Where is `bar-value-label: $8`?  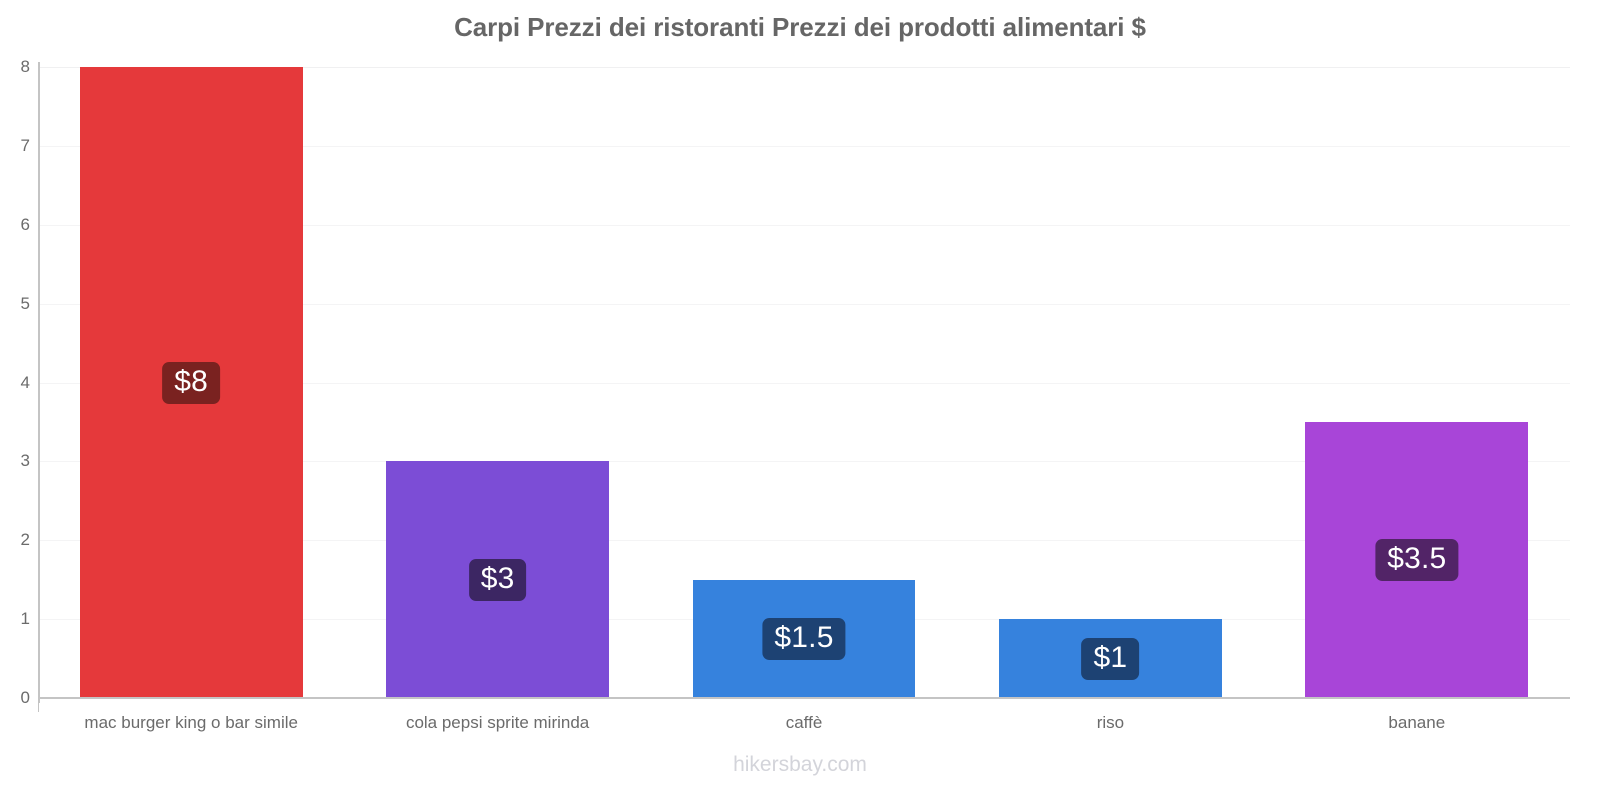
bar-value-label: $8 is located at coordinates (191, 382).